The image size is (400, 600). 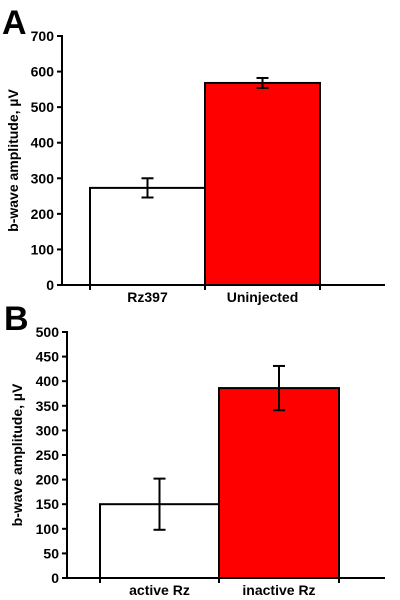 What do you see at coordinates (16, 319) in the screenshot?
I see `panel-letter: B` at bounding box center [16, 319].